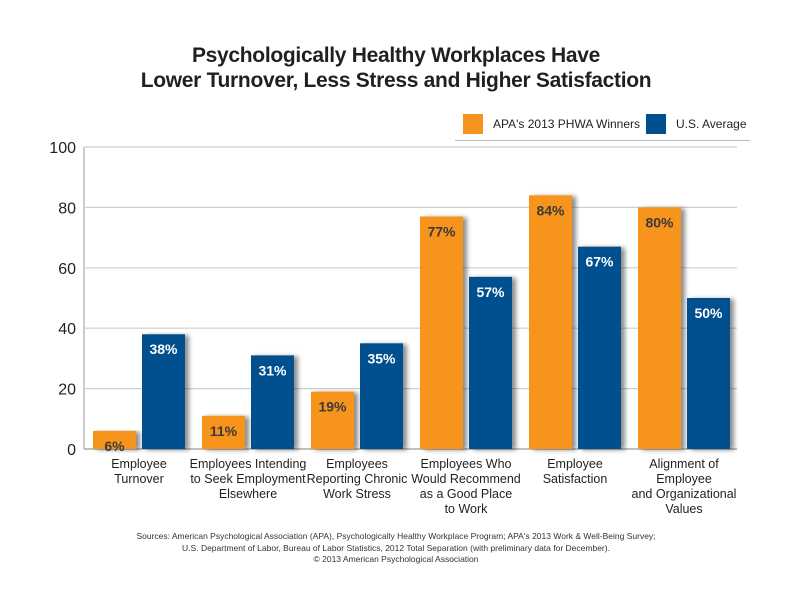 The image size is (792, 612). Describe the element at coordinates (357, 494) in the screenshot. I see `x-category-label-line: Work Stress` at that location.